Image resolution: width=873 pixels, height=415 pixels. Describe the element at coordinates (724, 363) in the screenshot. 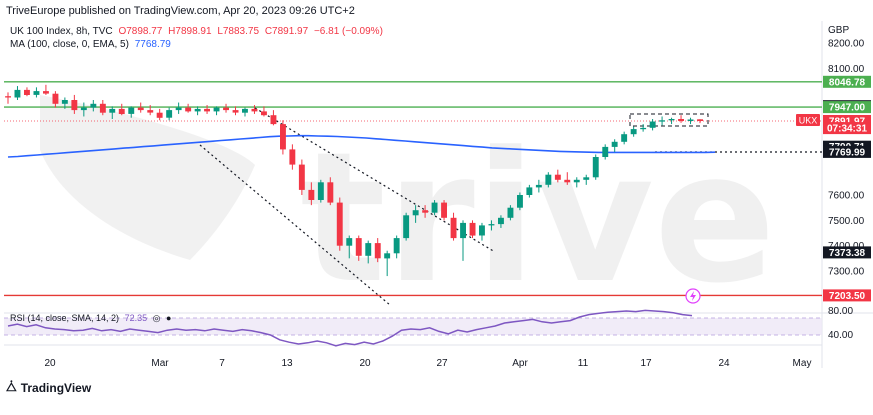

I see `time-tick: 24` at that location.